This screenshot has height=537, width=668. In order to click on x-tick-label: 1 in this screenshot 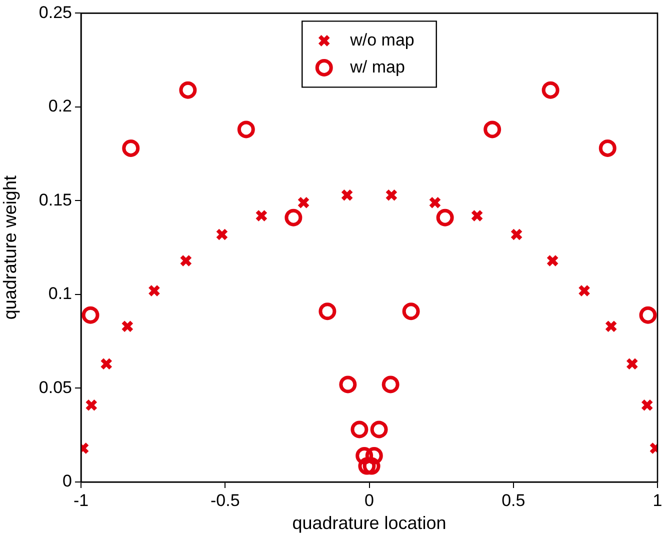, I will do `click(657, 500)`.